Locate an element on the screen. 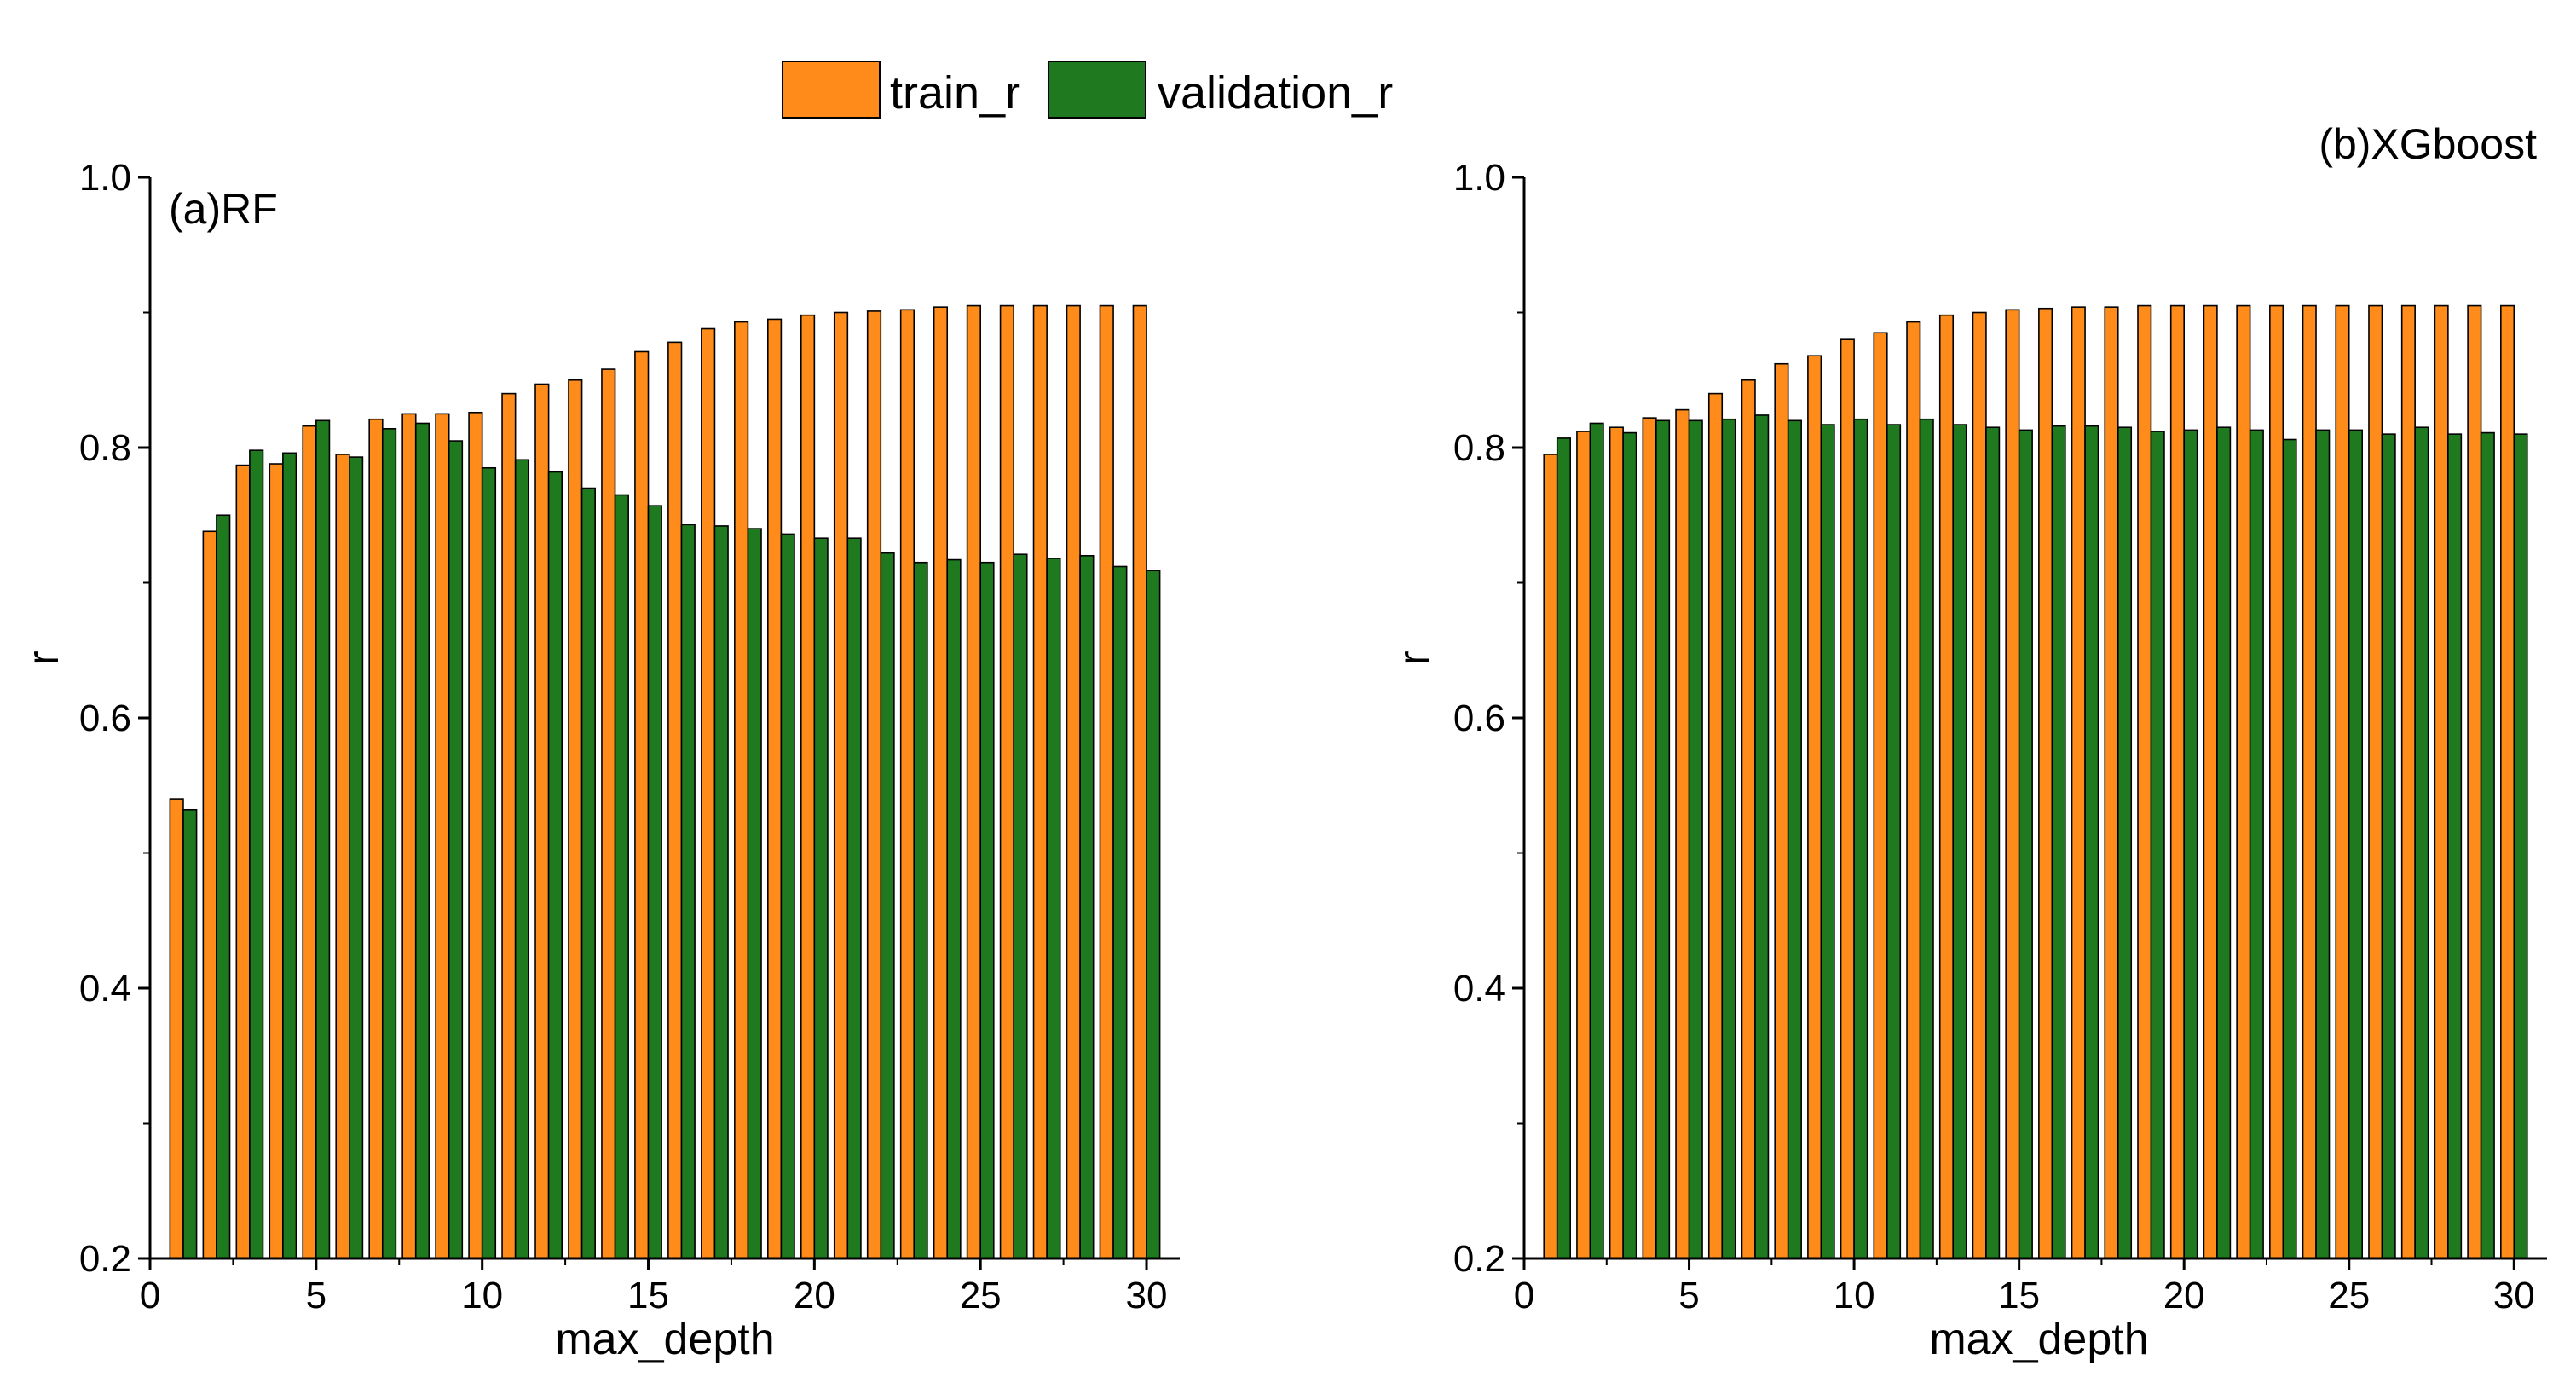  xgboost-y-tick-label-1: 0.4 is located at coordinates (1479, 989).